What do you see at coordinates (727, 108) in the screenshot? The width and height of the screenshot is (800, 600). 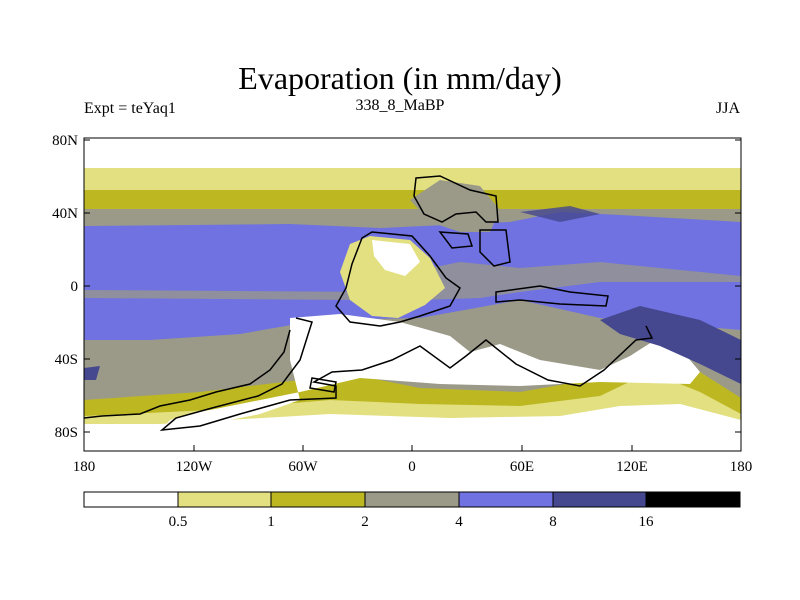 I see `season-label: JJA` at bounding box center [727, 108].